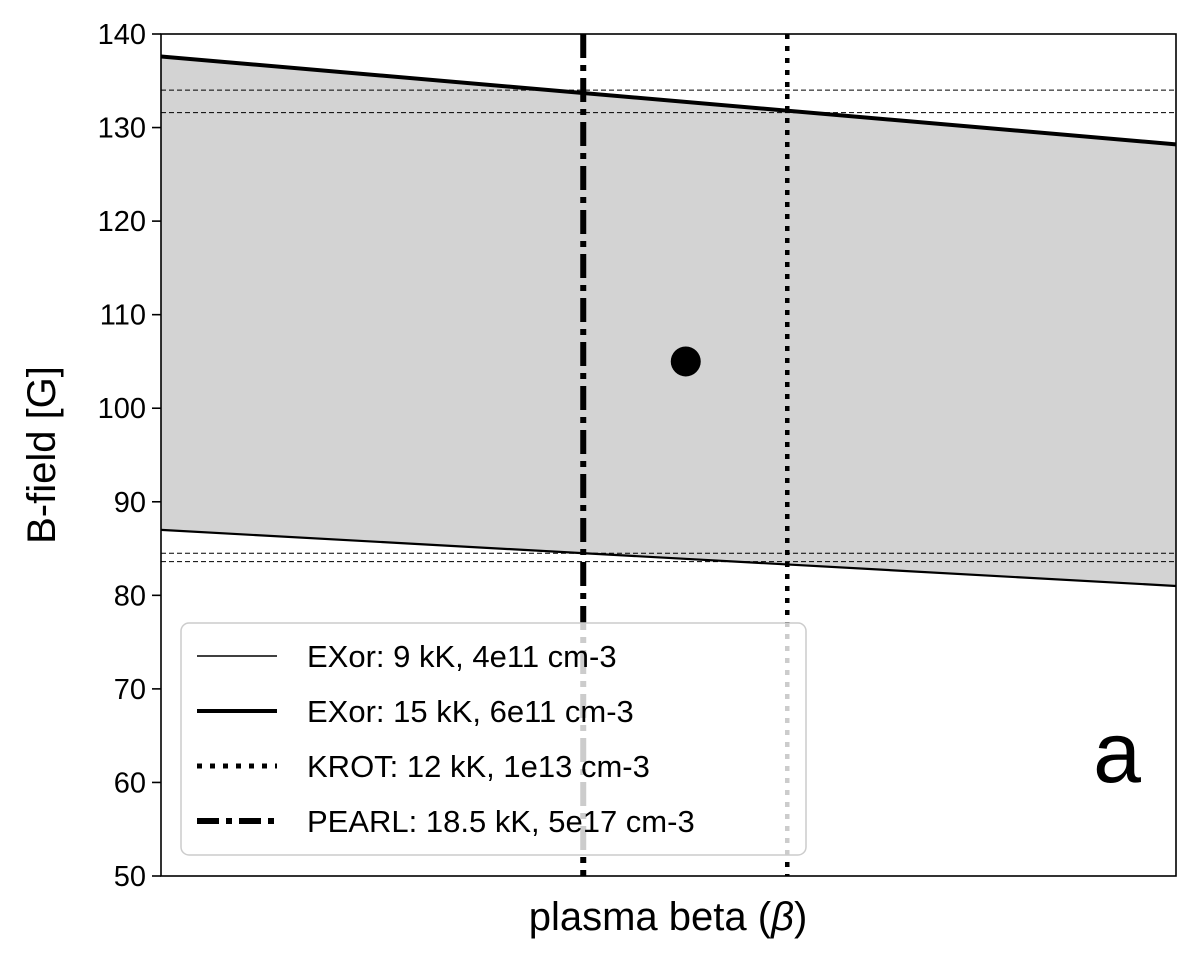  I want to click on data-point, so click(685, 361).